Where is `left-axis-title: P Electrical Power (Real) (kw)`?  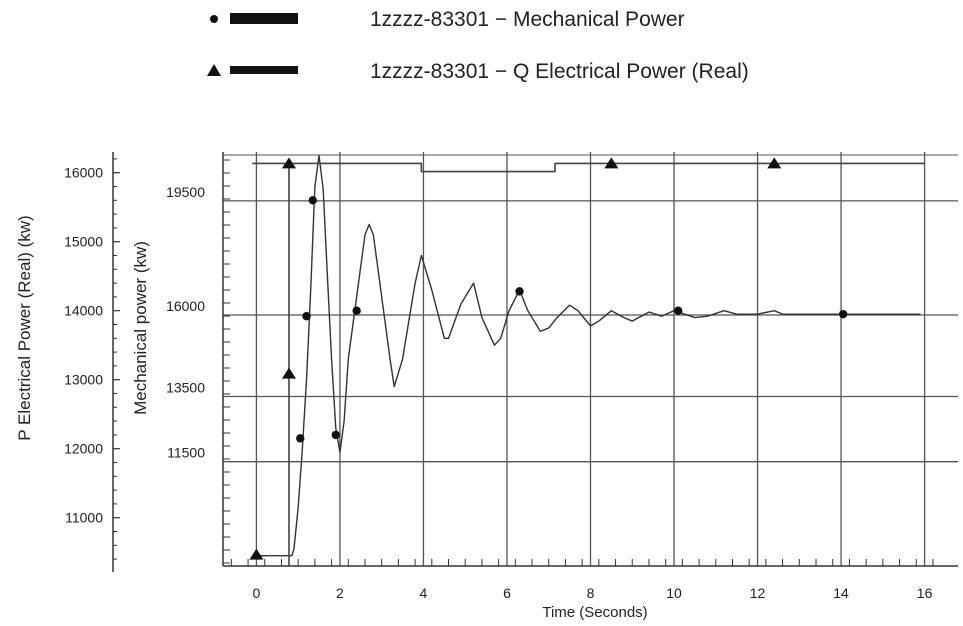 left-axis-title: P Electrical Power (Real) (kw) is located at coordinates (24, 327).